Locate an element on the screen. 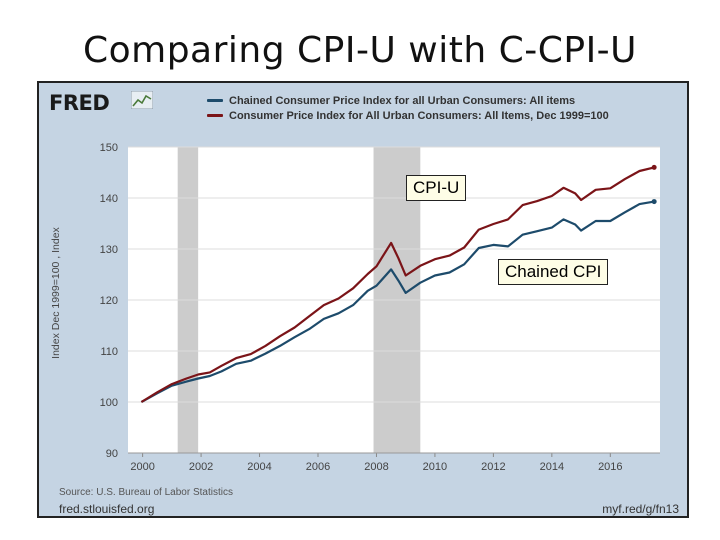 Image resolution: width=720 pixels, height=540 pixels. slide-title: Comparing CPI-U with C-CPI-U is located at coordinates (360, 50).